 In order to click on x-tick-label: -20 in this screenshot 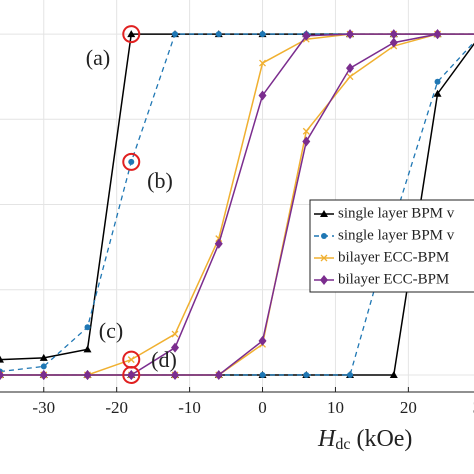, I will do `click(116, 407)`.